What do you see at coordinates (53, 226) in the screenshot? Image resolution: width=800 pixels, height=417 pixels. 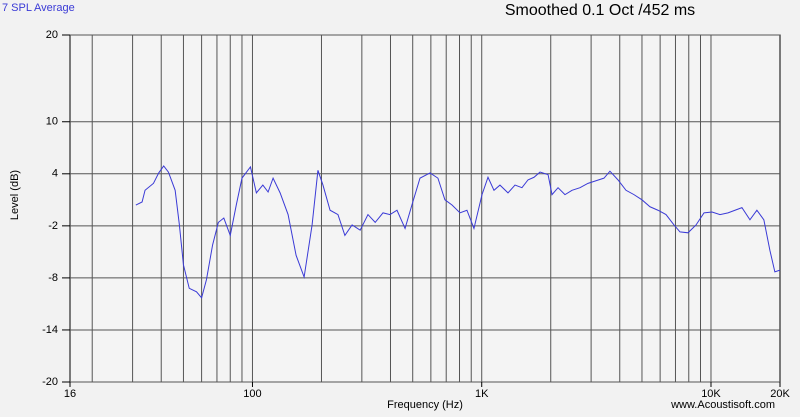 I see `y-tick-label: -2` at bounding box center [53, 226].